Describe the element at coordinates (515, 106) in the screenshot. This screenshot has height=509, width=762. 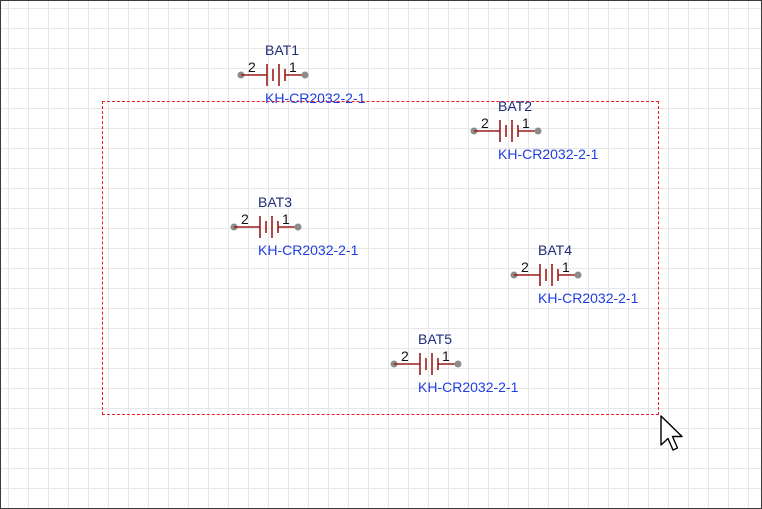
I see `designator-label: BAT2` at that location.